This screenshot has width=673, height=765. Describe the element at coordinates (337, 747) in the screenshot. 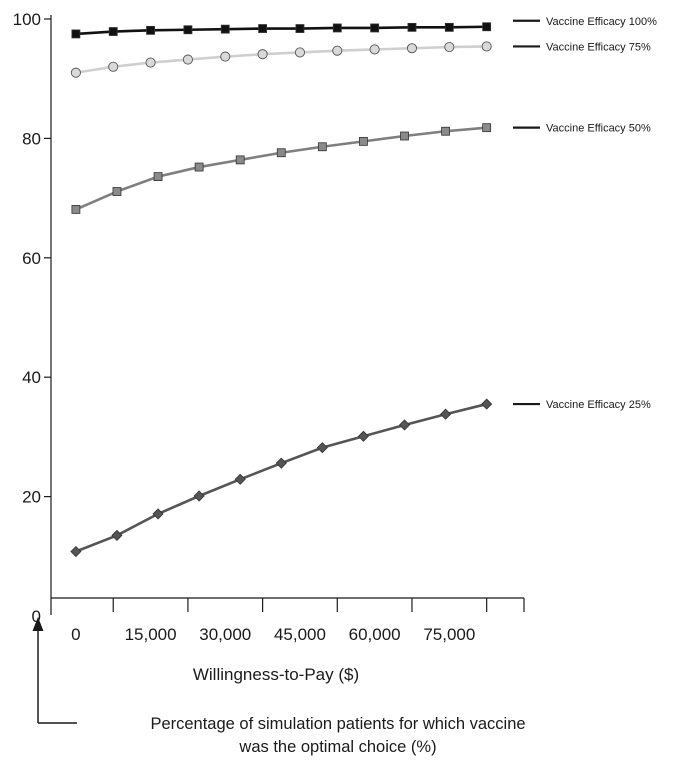

I see `y-axis-title-line-2: was the optimal choice (%)` at that location.